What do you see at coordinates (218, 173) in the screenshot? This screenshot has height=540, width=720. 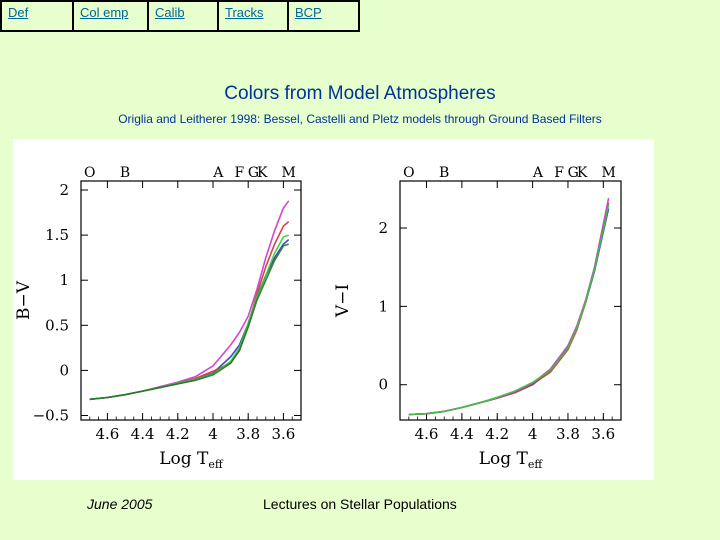 I see `chart1-spectral-type-label: A` at bounding box center [218, 173].